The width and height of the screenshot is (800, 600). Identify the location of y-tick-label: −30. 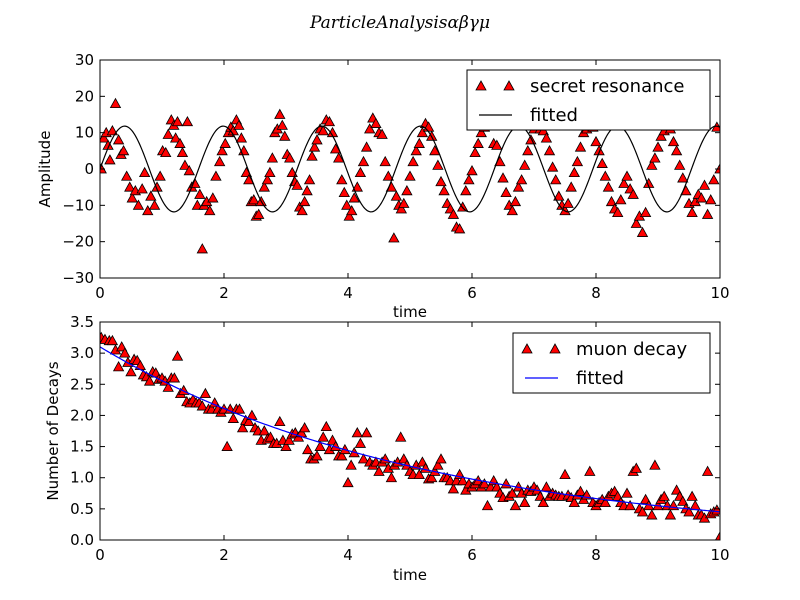
(78, 278).